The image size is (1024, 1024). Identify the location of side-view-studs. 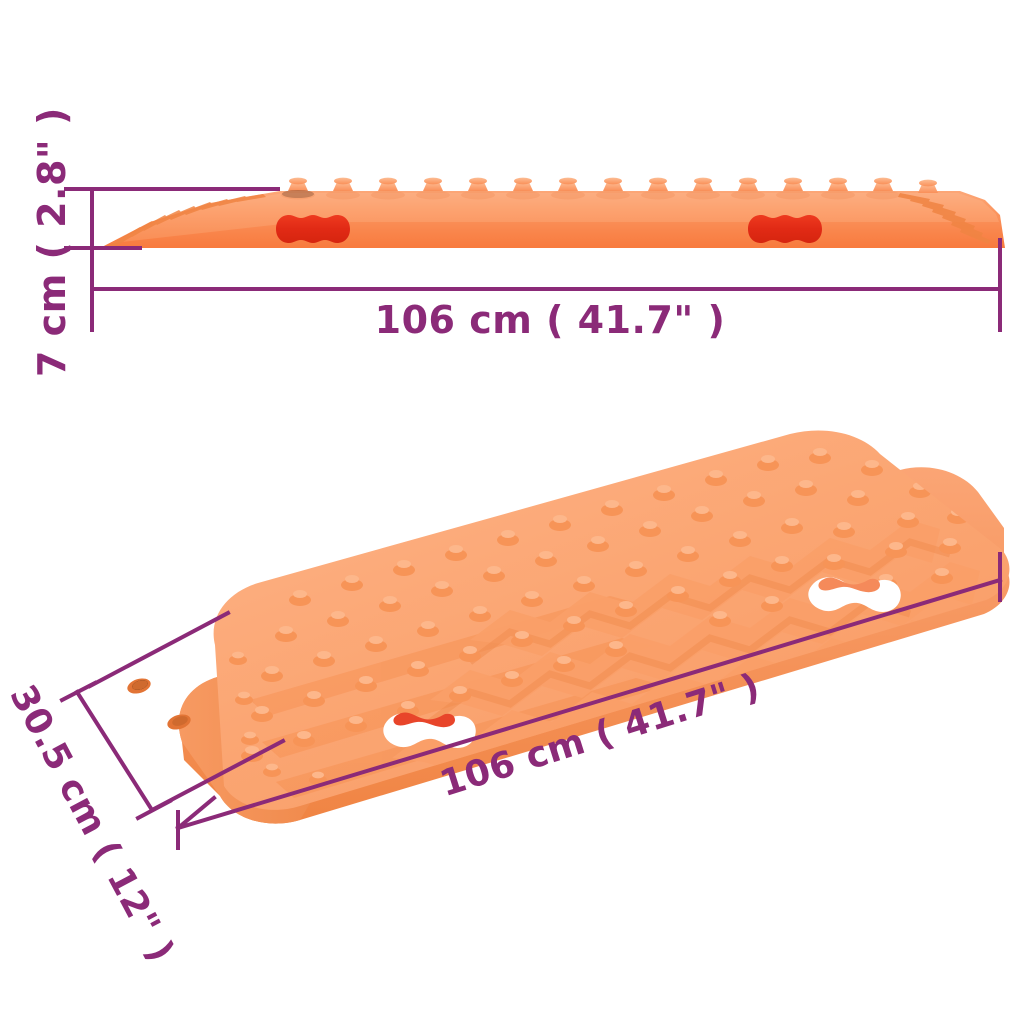
(609, 188).